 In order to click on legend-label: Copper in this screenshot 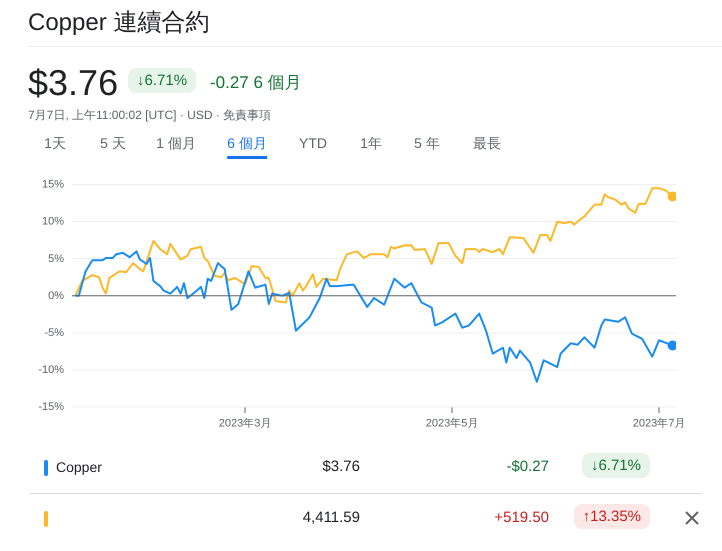, I will do `click(79, 467)`.